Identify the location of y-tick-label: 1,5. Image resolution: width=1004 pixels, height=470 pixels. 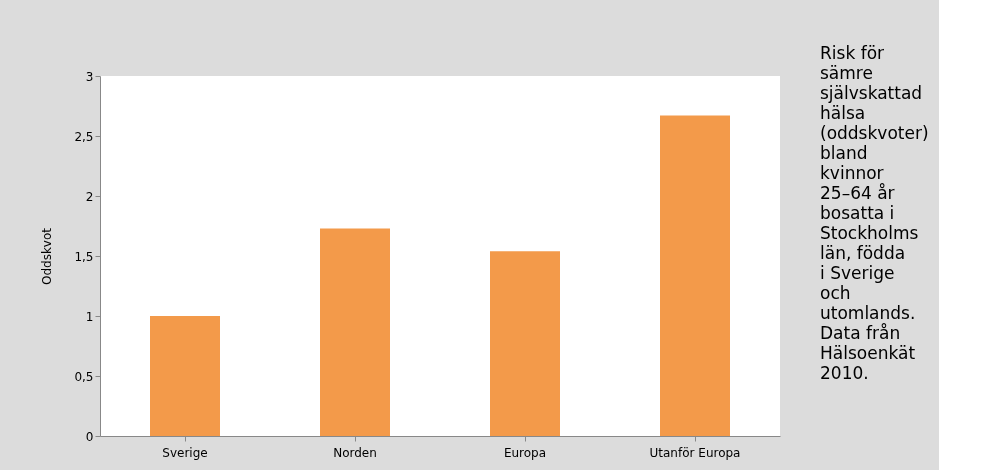
(84, 256).